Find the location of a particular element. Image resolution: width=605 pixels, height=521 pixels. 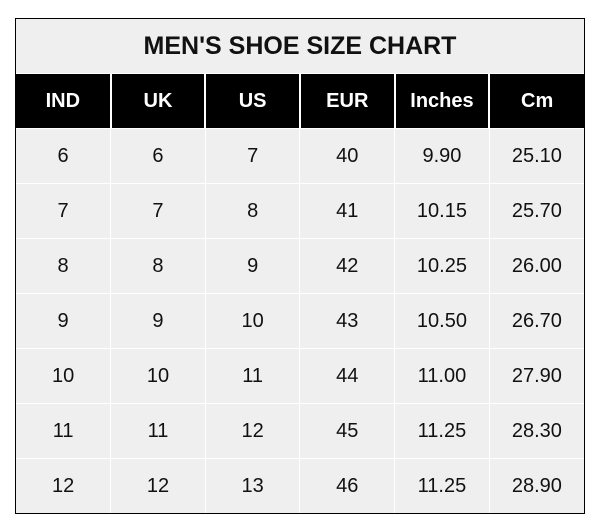

table-row: 7 7 8 41 10.15 25.70 is located at coordinates (300, 211).